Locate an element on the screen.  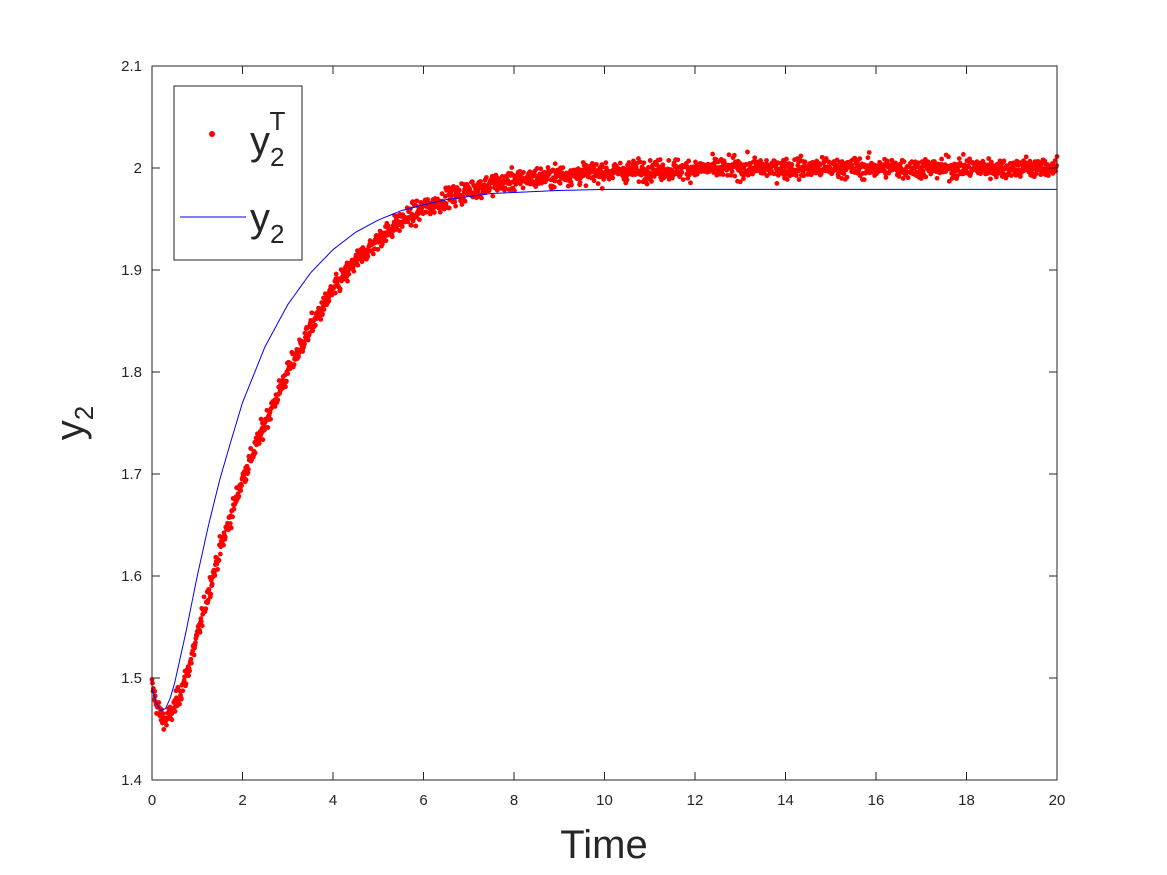
x-tick-label: 20 is located at coordinates (1057, 800).